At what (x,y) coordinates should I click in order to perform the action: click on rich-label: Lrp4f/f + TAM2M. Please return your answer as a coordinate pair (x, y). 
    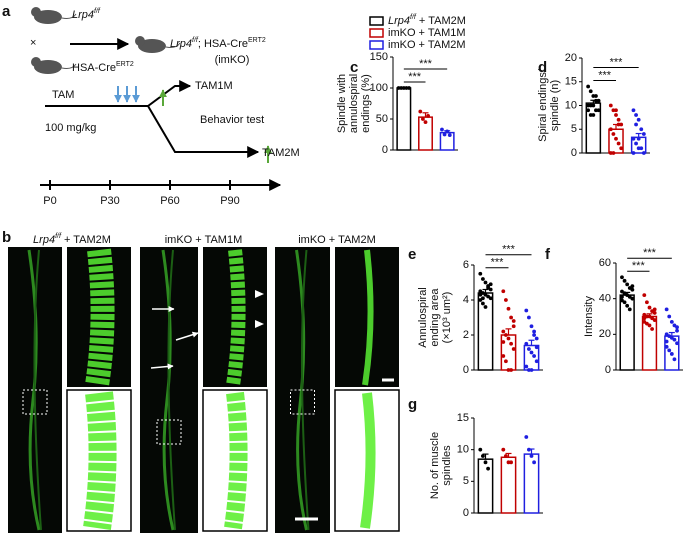
    Looking at the image, I should click on (427, 20).